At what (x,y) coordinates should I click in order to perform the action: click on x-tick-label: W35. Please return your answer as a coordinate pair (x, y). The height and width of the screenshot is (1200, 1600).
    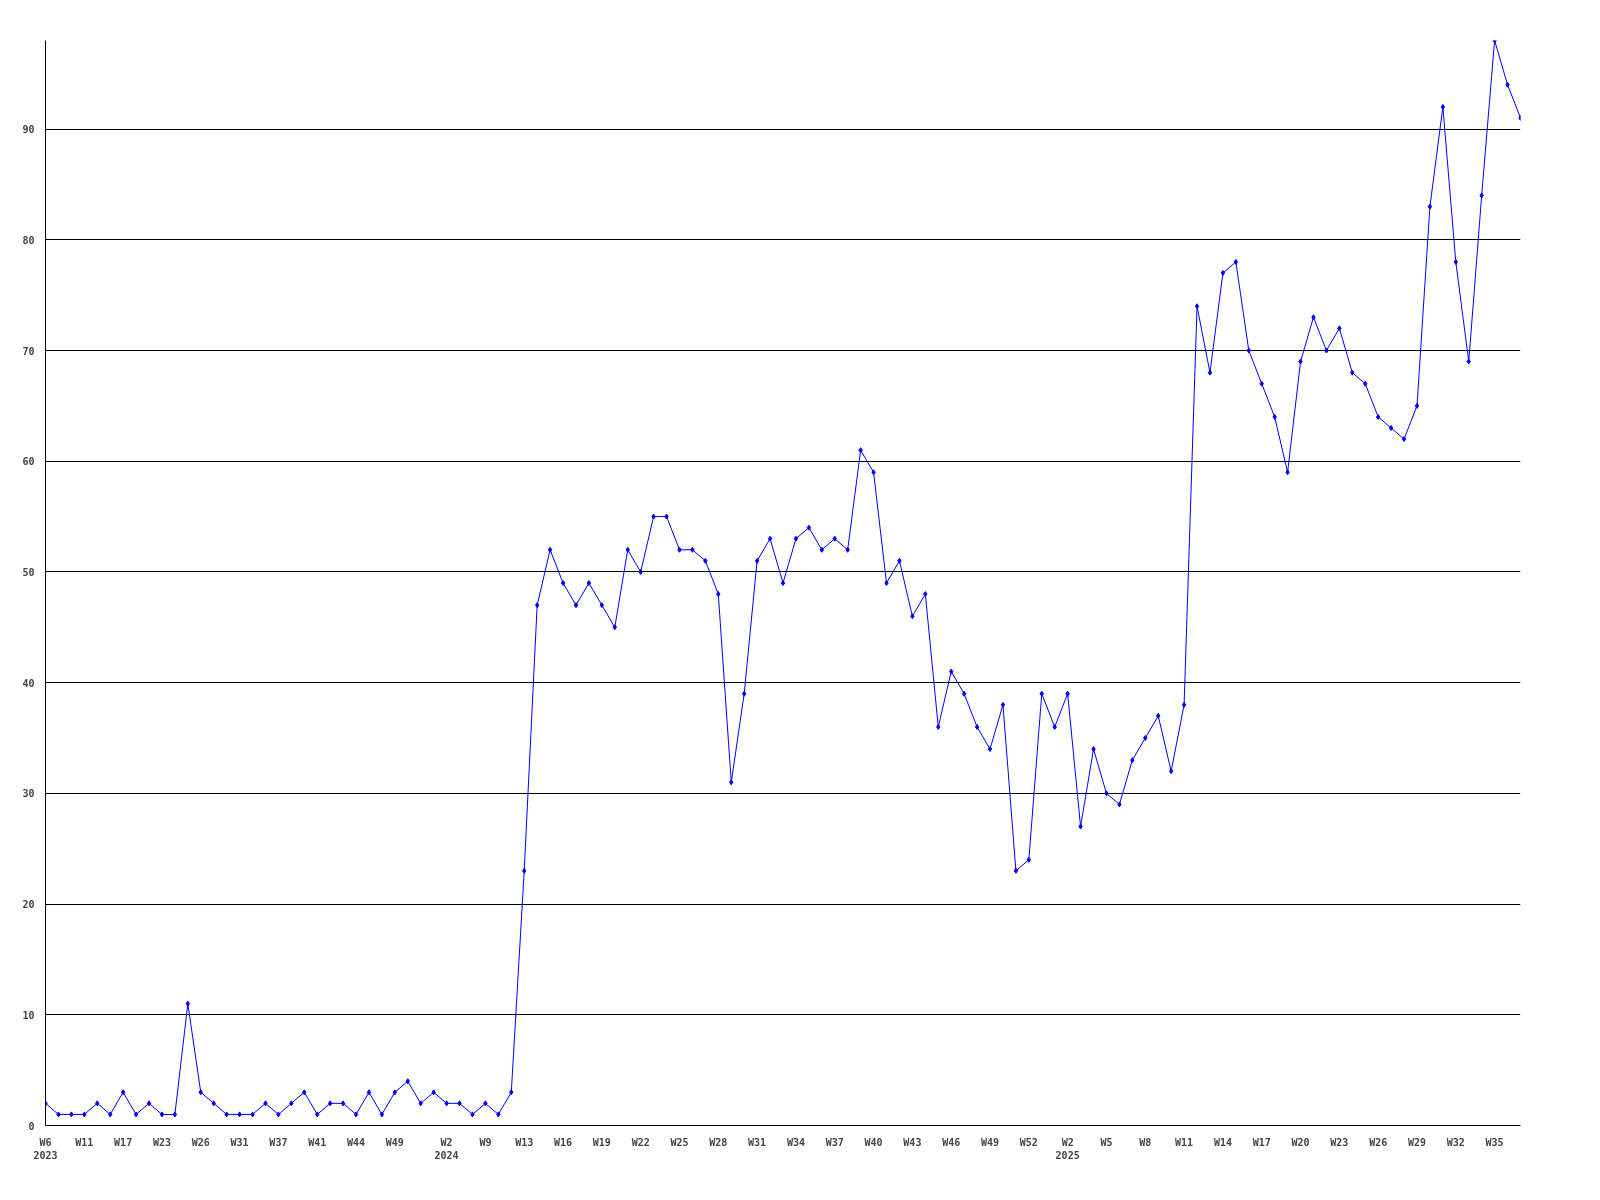
    Looking at the image, I should click on (1494, 1142).